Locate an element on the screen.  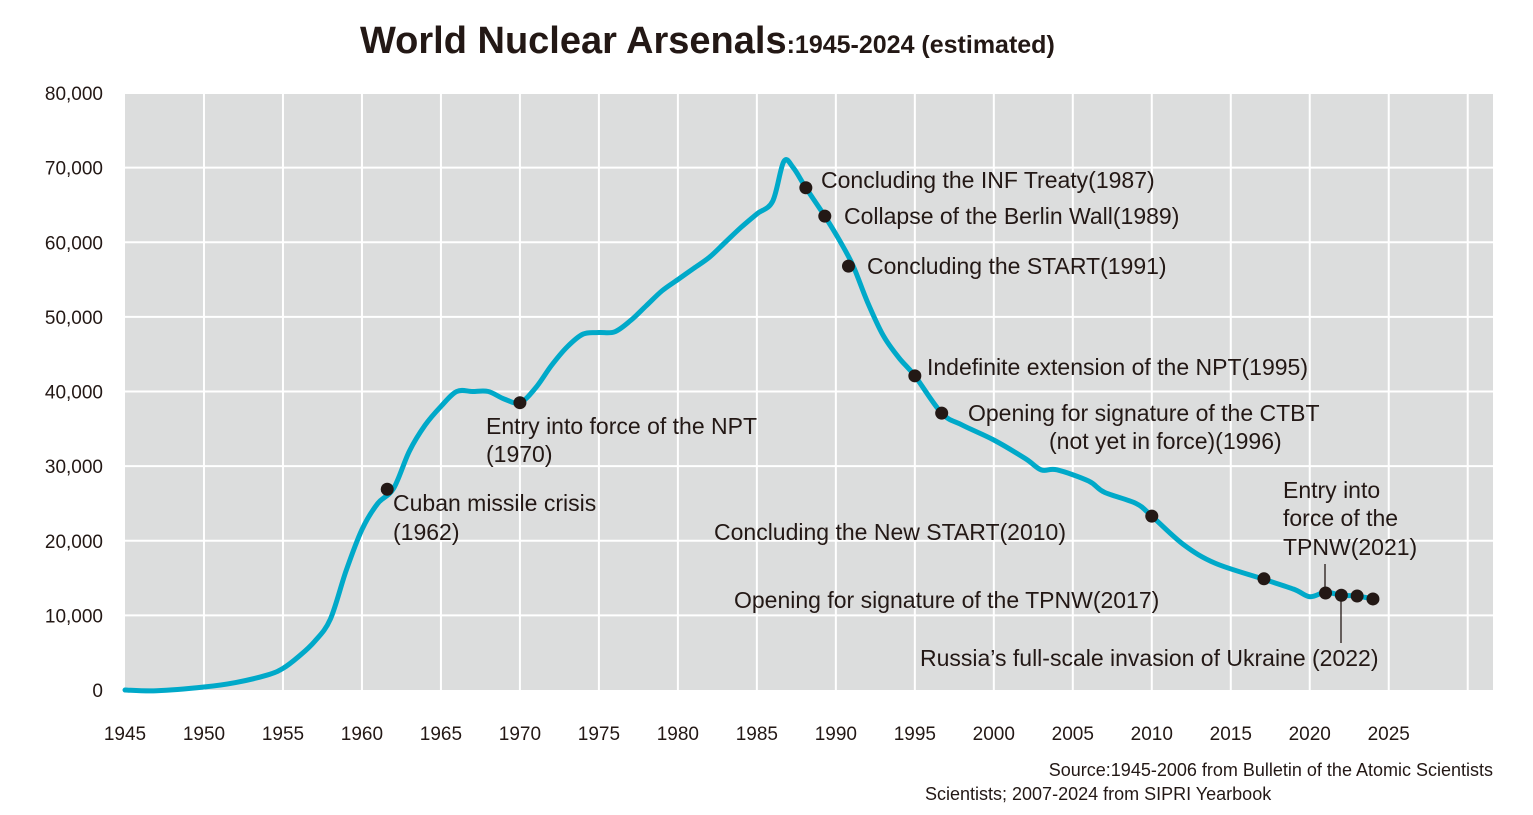
annotation-1989: Collapse of the Berlin Wall(1989) is located at coordinates (1011, 216).